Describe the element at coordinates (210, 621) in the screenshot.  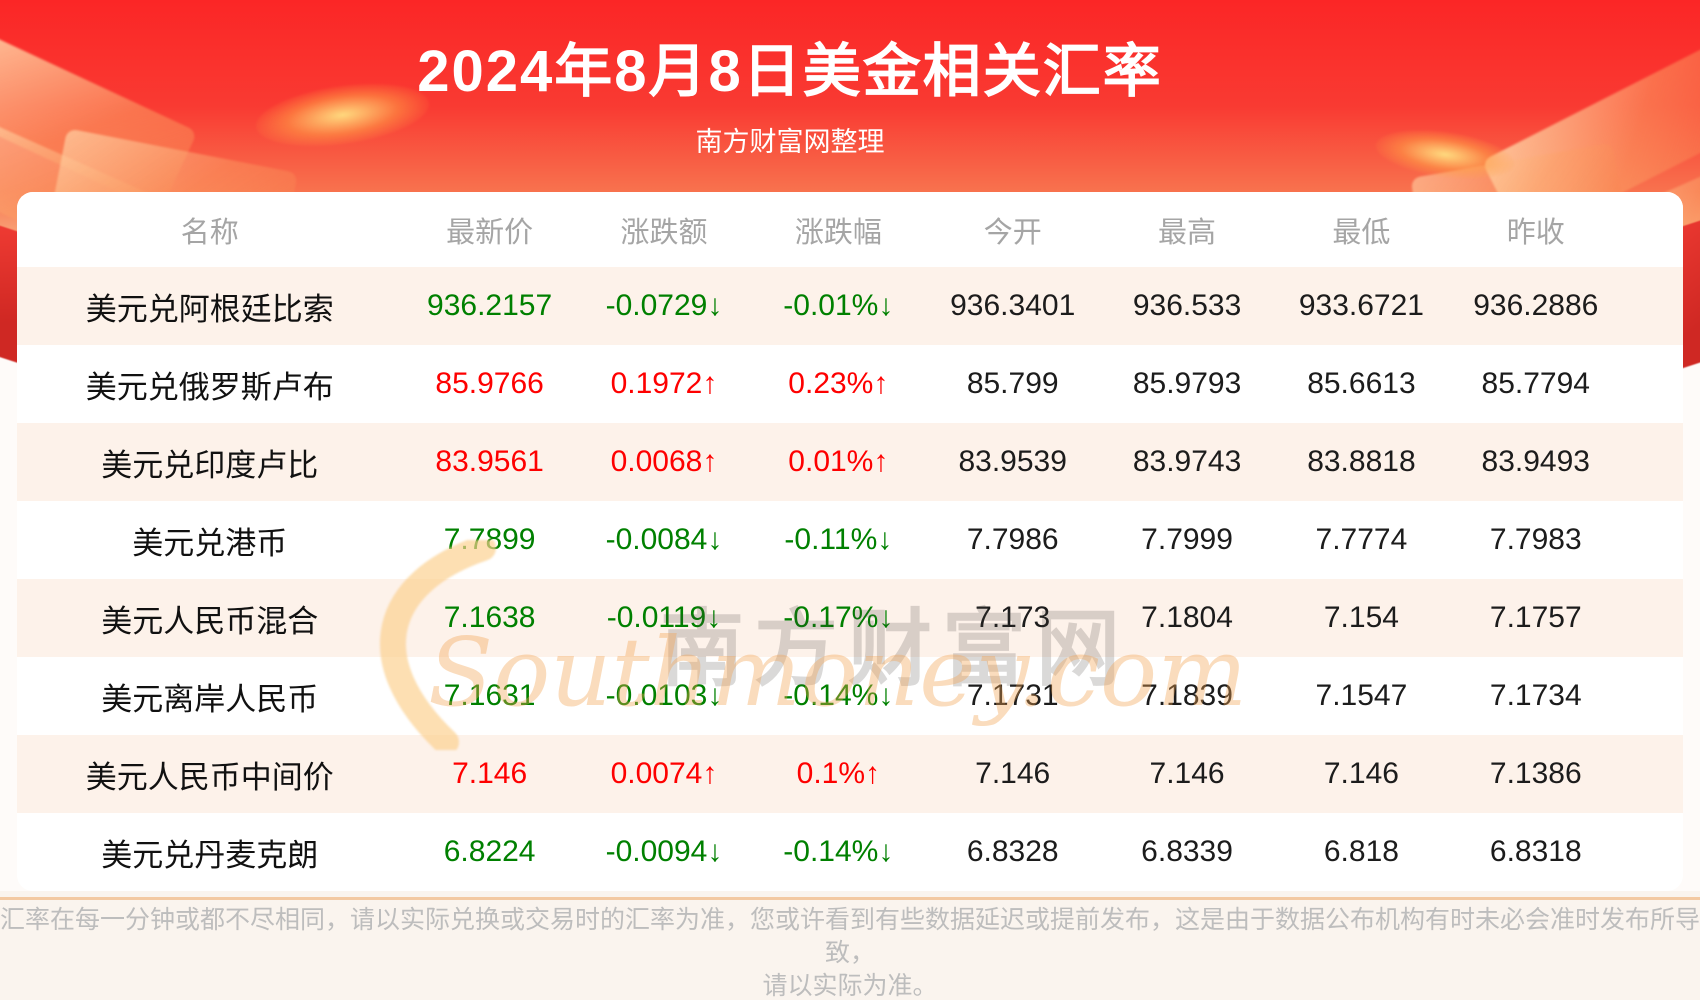
I see `currency-pair-name: 美元人民币混合` at that location.